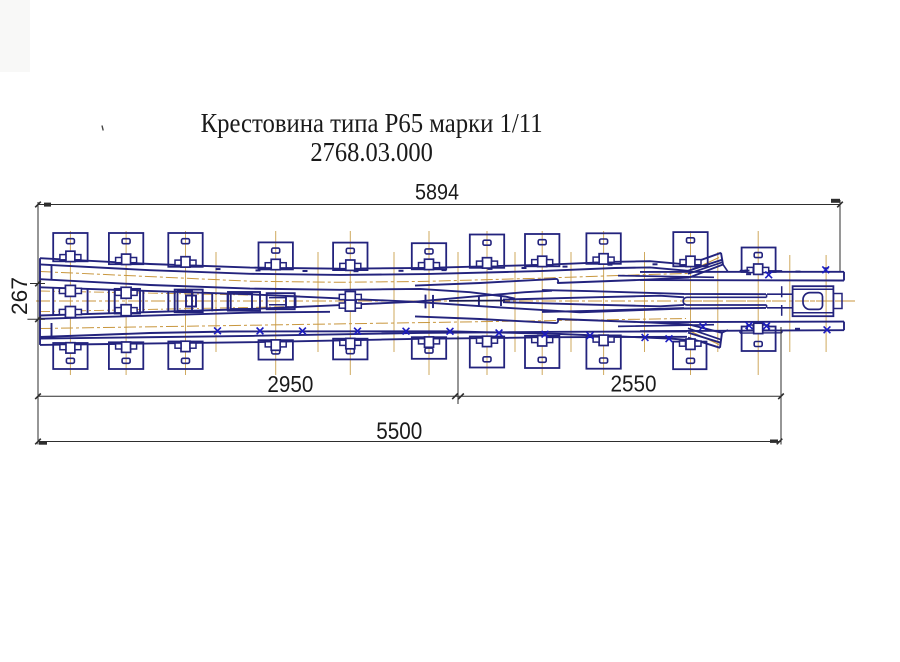 This screenshot has width=900, height=662. Describe the element at coordinates (372, 123) in the screenshot. I see `svg-text: Крестовина типа Р65 марки 1/11` at that location.